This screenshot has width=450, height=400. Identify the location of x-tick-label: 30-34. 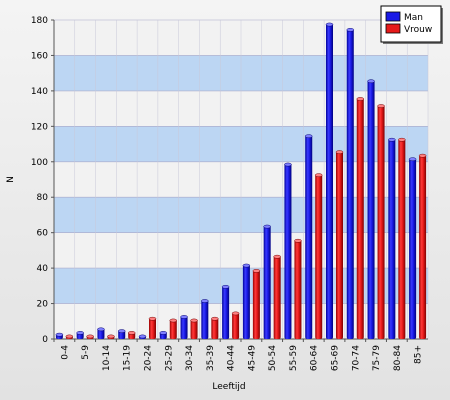
(190, 358).